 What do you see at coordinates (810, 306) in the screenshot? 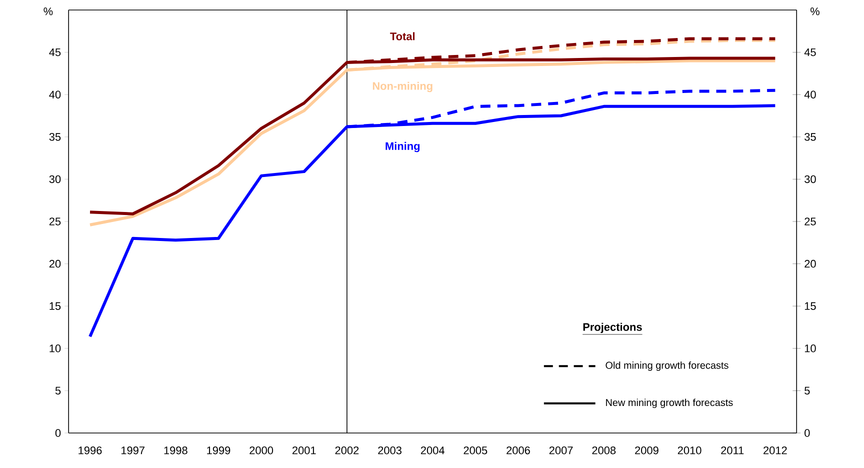
I see `y2-tick-label: 15` at bounding box center [810, 306].